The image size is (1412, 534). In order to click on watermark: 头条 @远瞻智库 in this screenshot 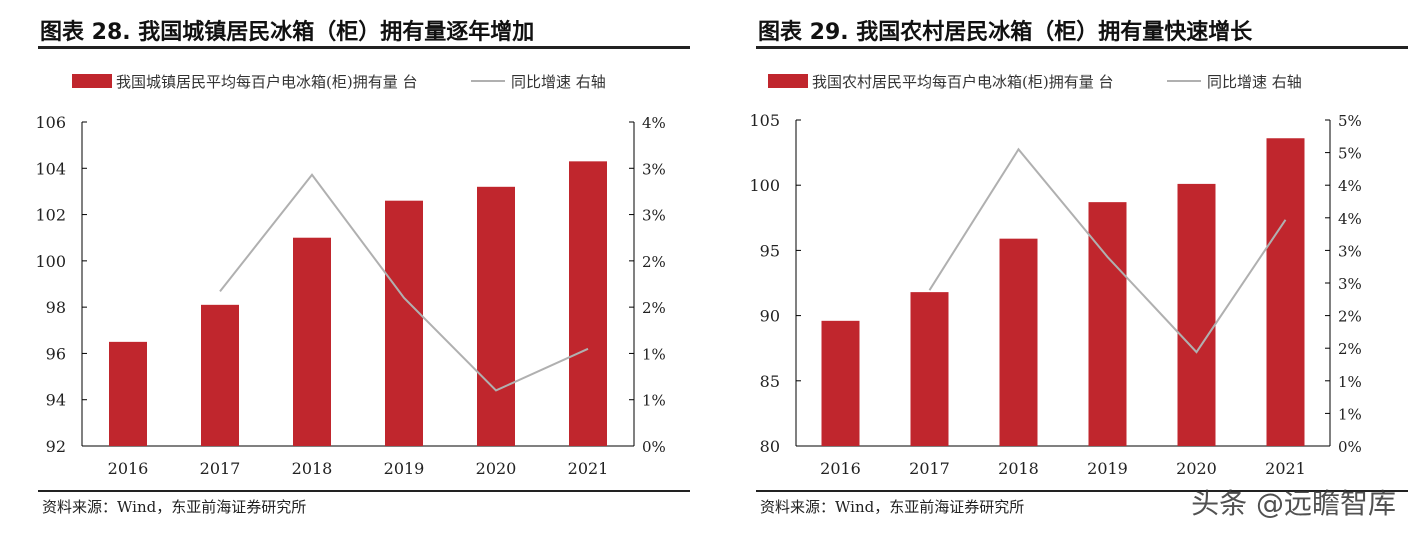, I will do `click(1293, 503)`.